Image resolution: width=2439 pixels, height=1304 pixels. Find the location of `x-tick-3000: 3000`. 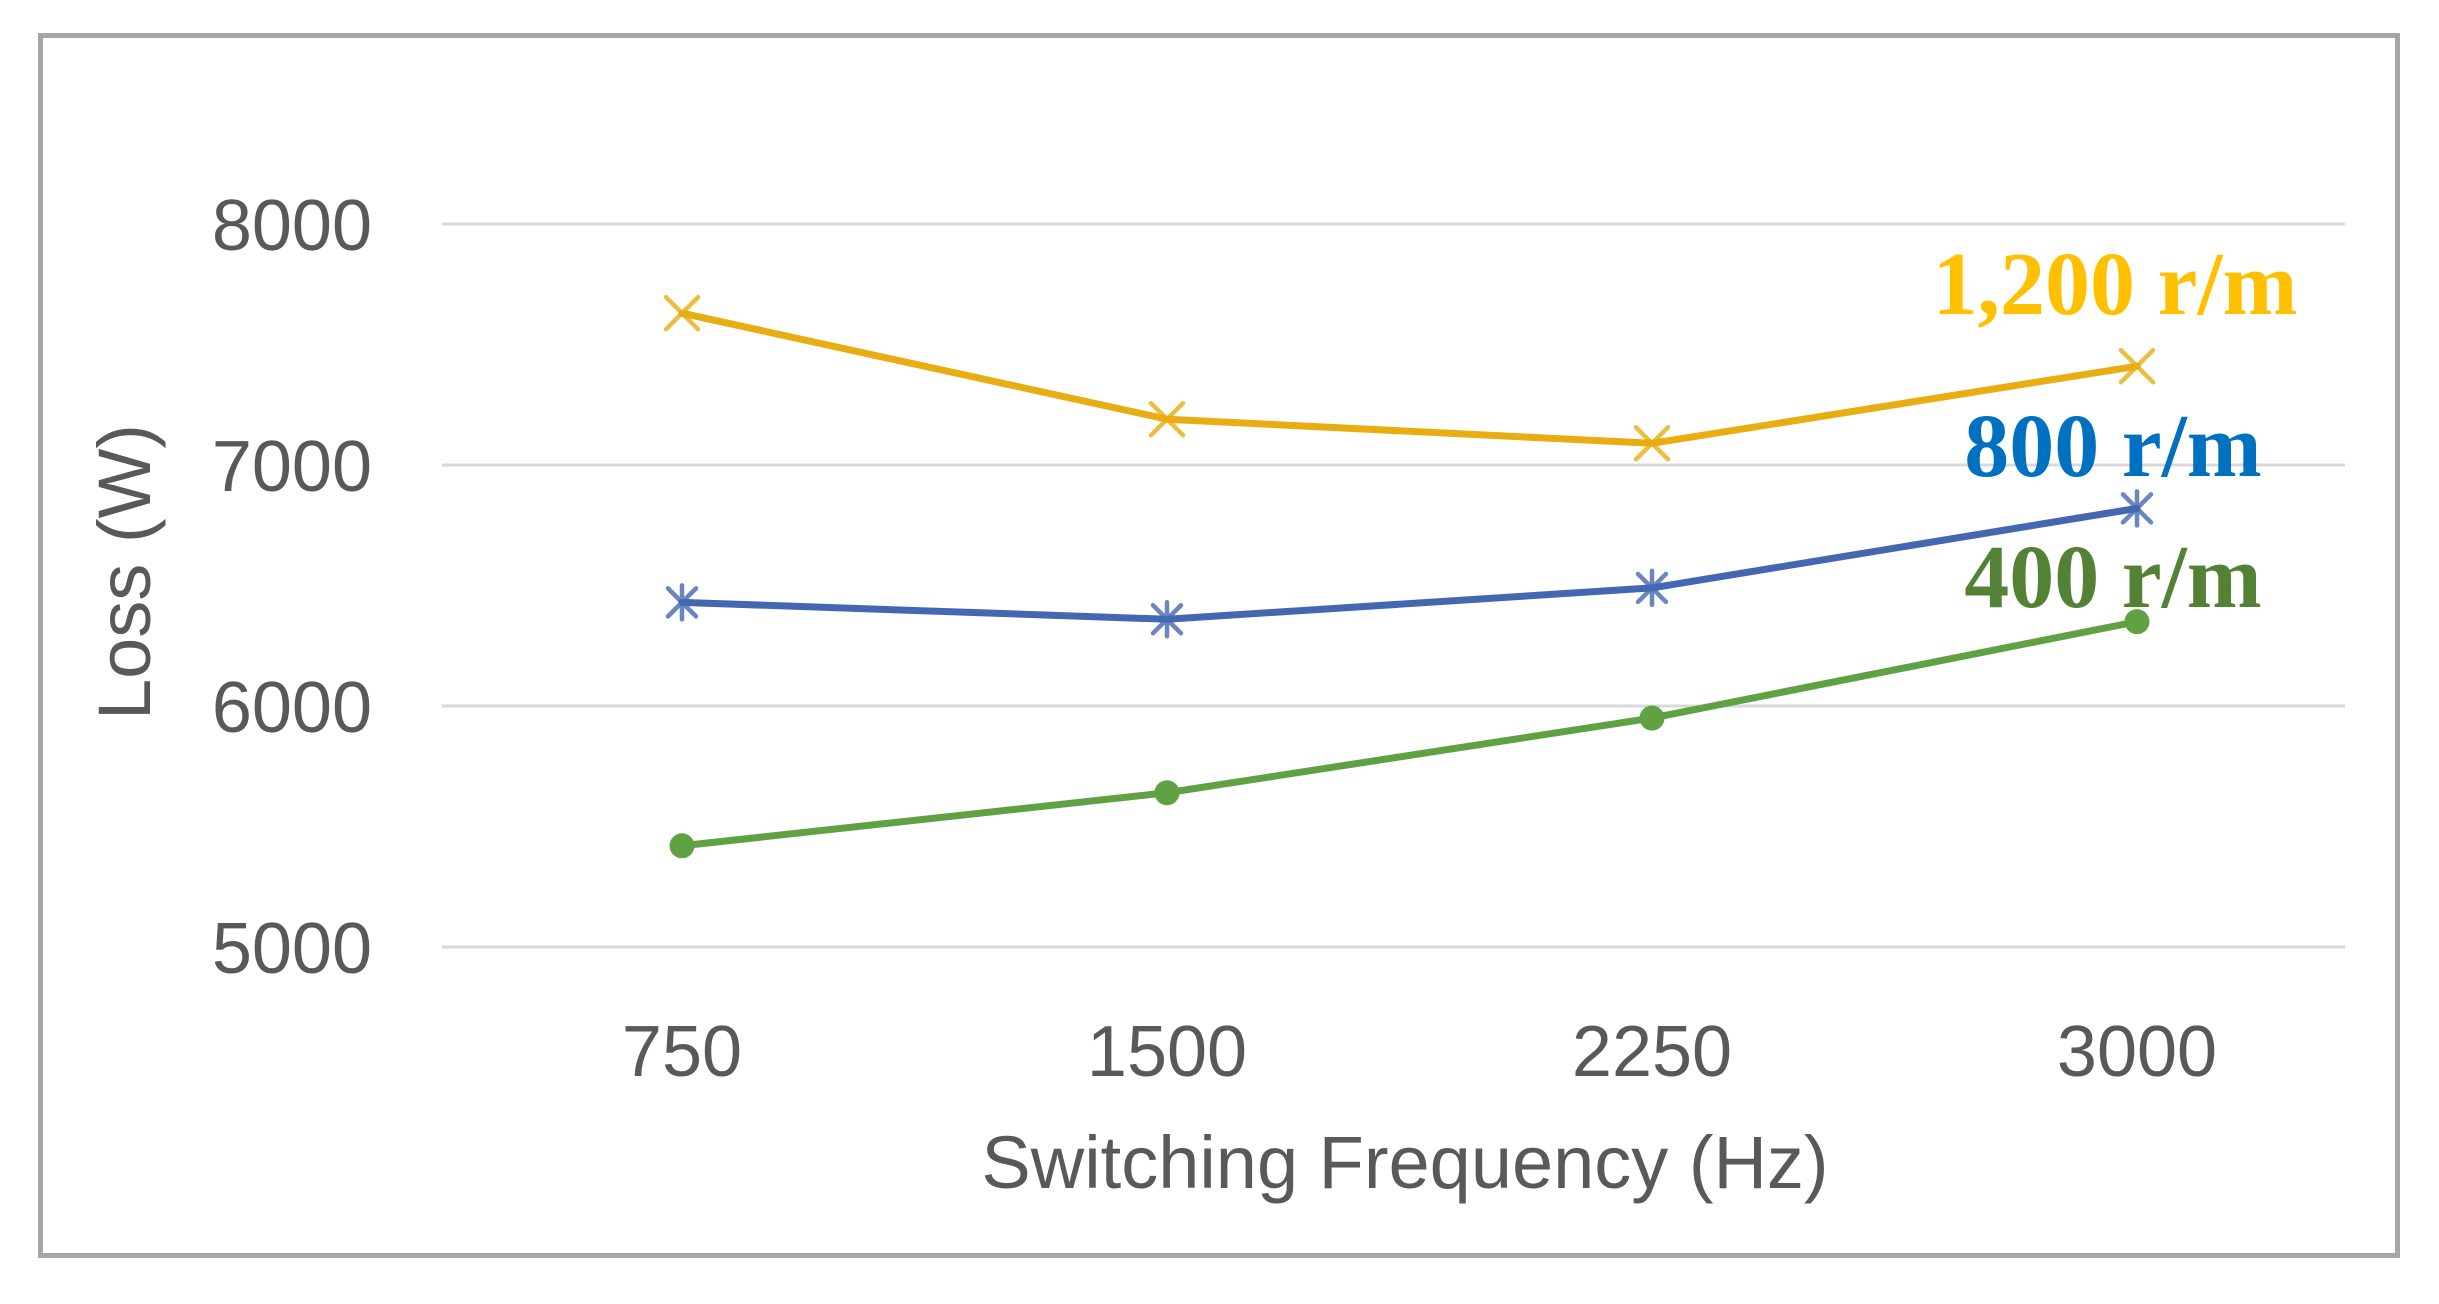

x-tick-3000: 3000 is located at coordinates (2137, 1052).